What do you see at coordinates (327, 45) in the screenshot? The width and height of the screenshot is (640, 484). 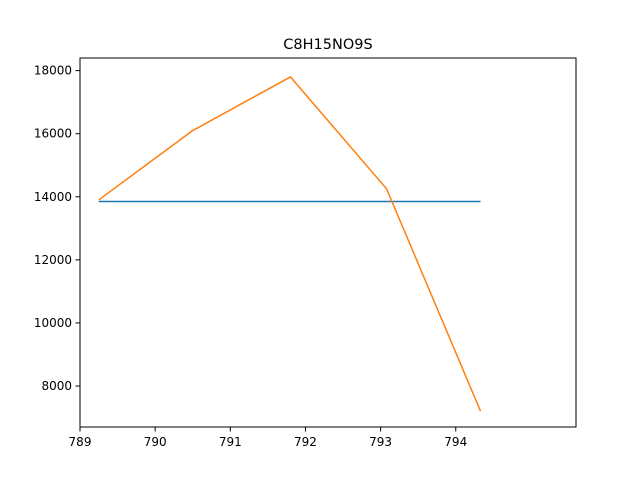 I see `chart-title: C8H15NO9S` at bounding box center [327, 45].